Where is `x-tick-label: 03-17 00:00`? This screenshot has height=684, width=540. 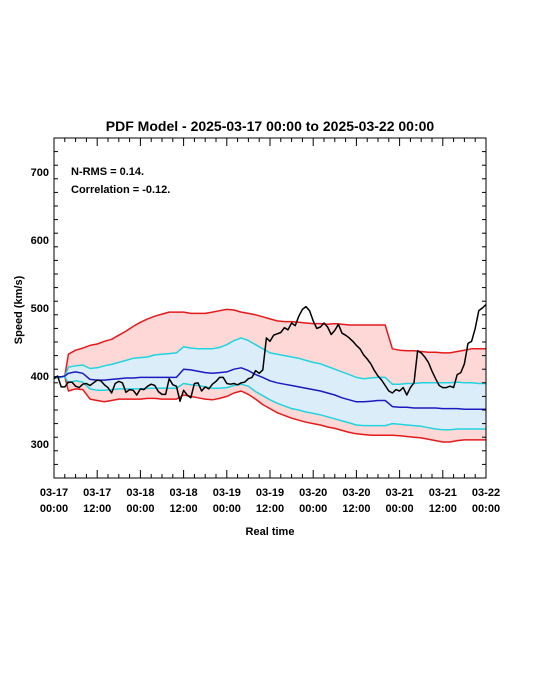
x-tick-label: 03-17 00:00 is located at coordinates (54, 501).